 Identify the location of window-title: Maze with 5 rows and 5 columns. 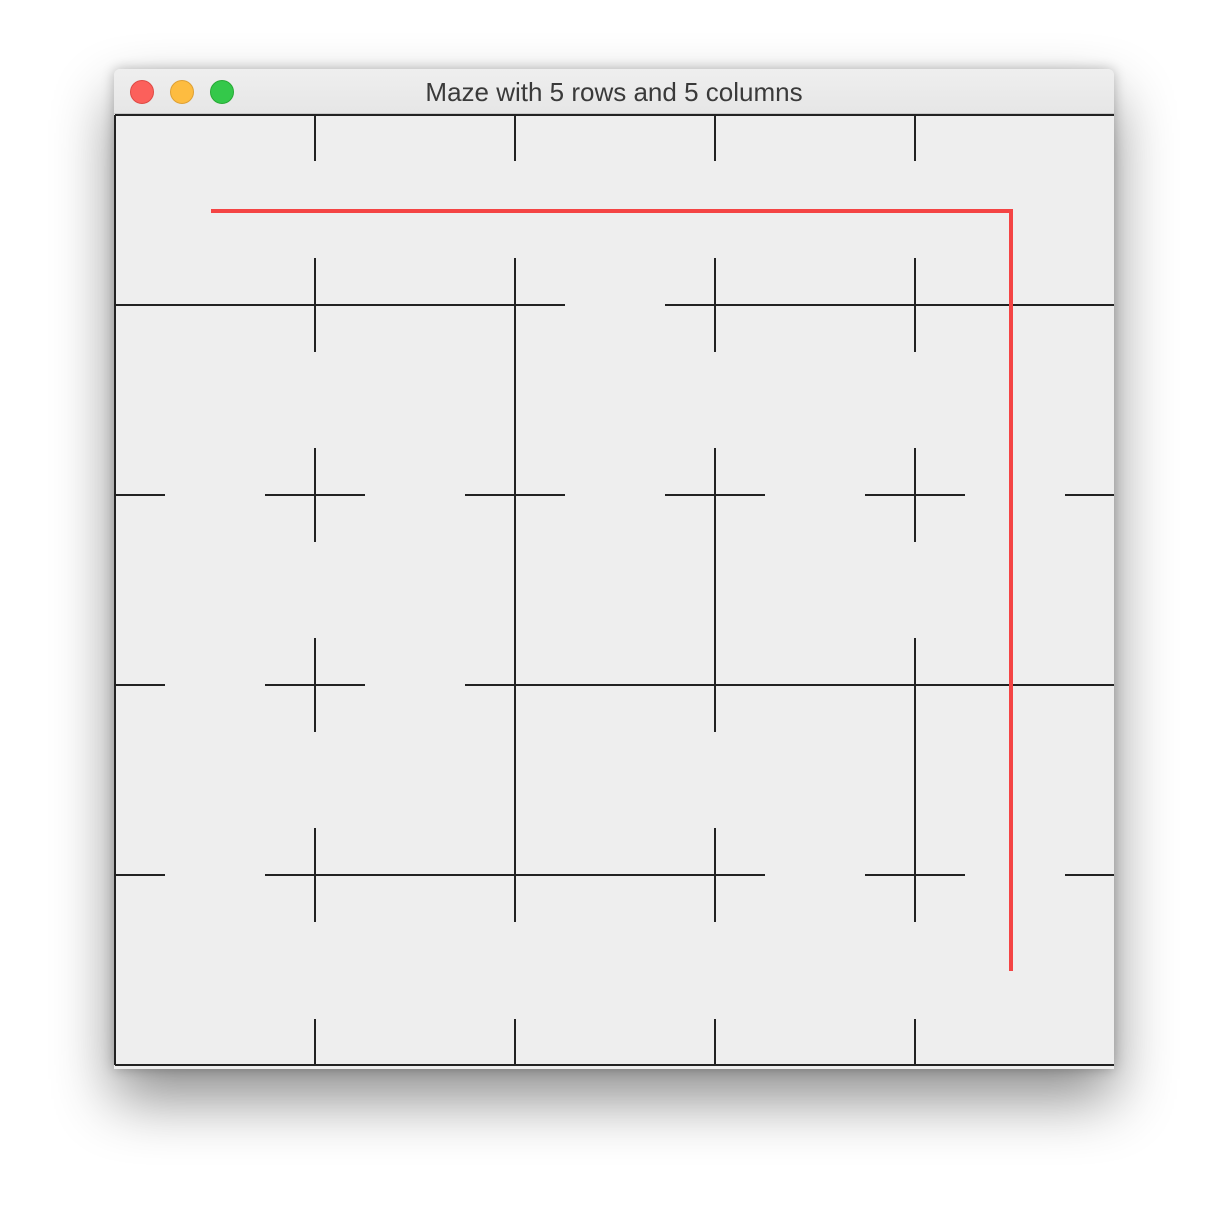
(614, 92).